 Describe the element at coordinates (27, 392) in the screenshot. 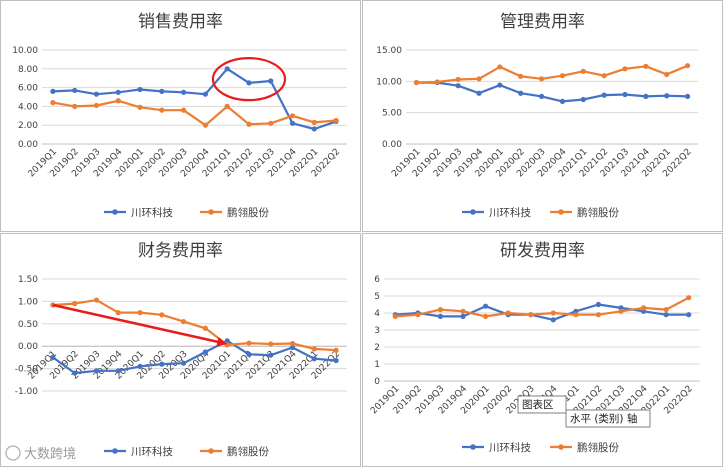

I see `y-tick-label: -1.00` at that location.